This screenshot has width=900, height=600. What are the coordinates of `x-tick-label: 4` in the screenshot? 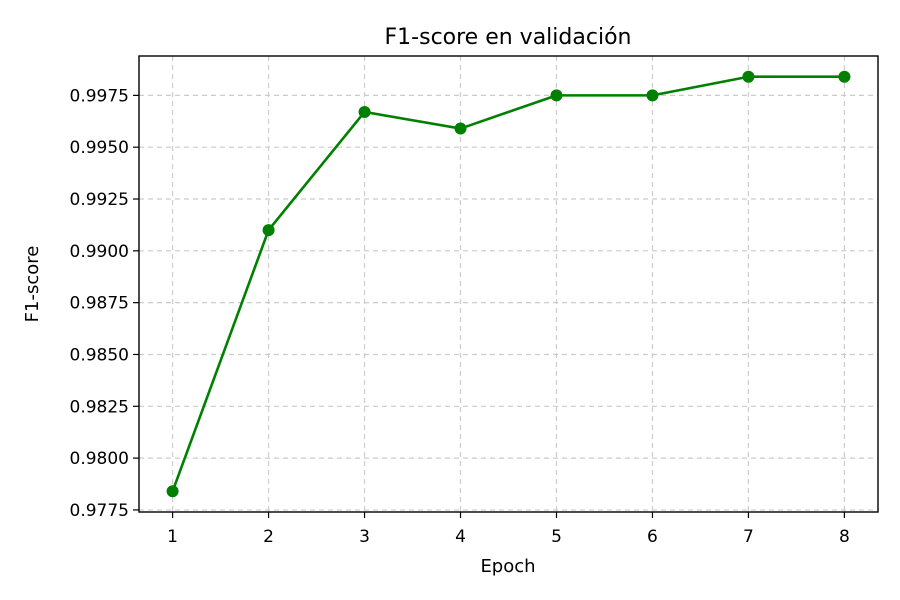 It's located at (460, 537).